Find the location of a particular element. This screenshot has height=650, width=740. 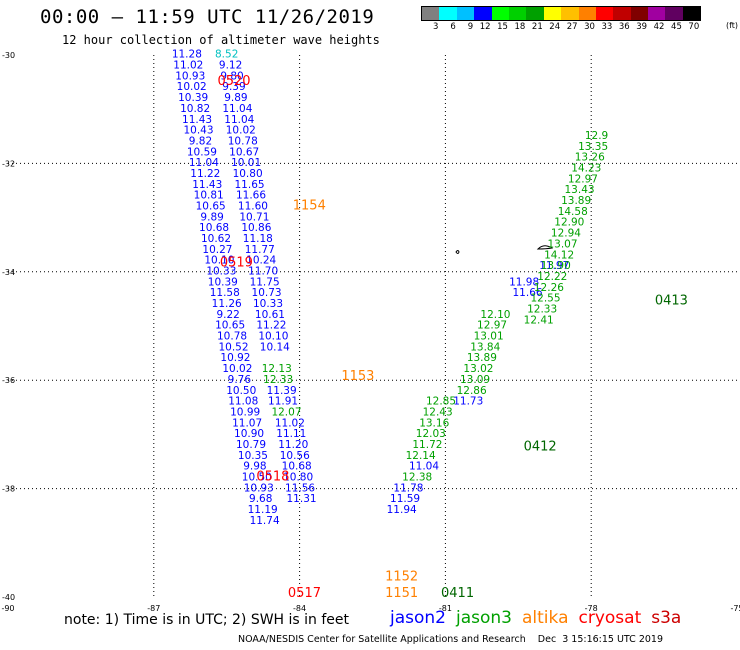

swh-value-label: 13.02 is located at coordinates (478, 369).